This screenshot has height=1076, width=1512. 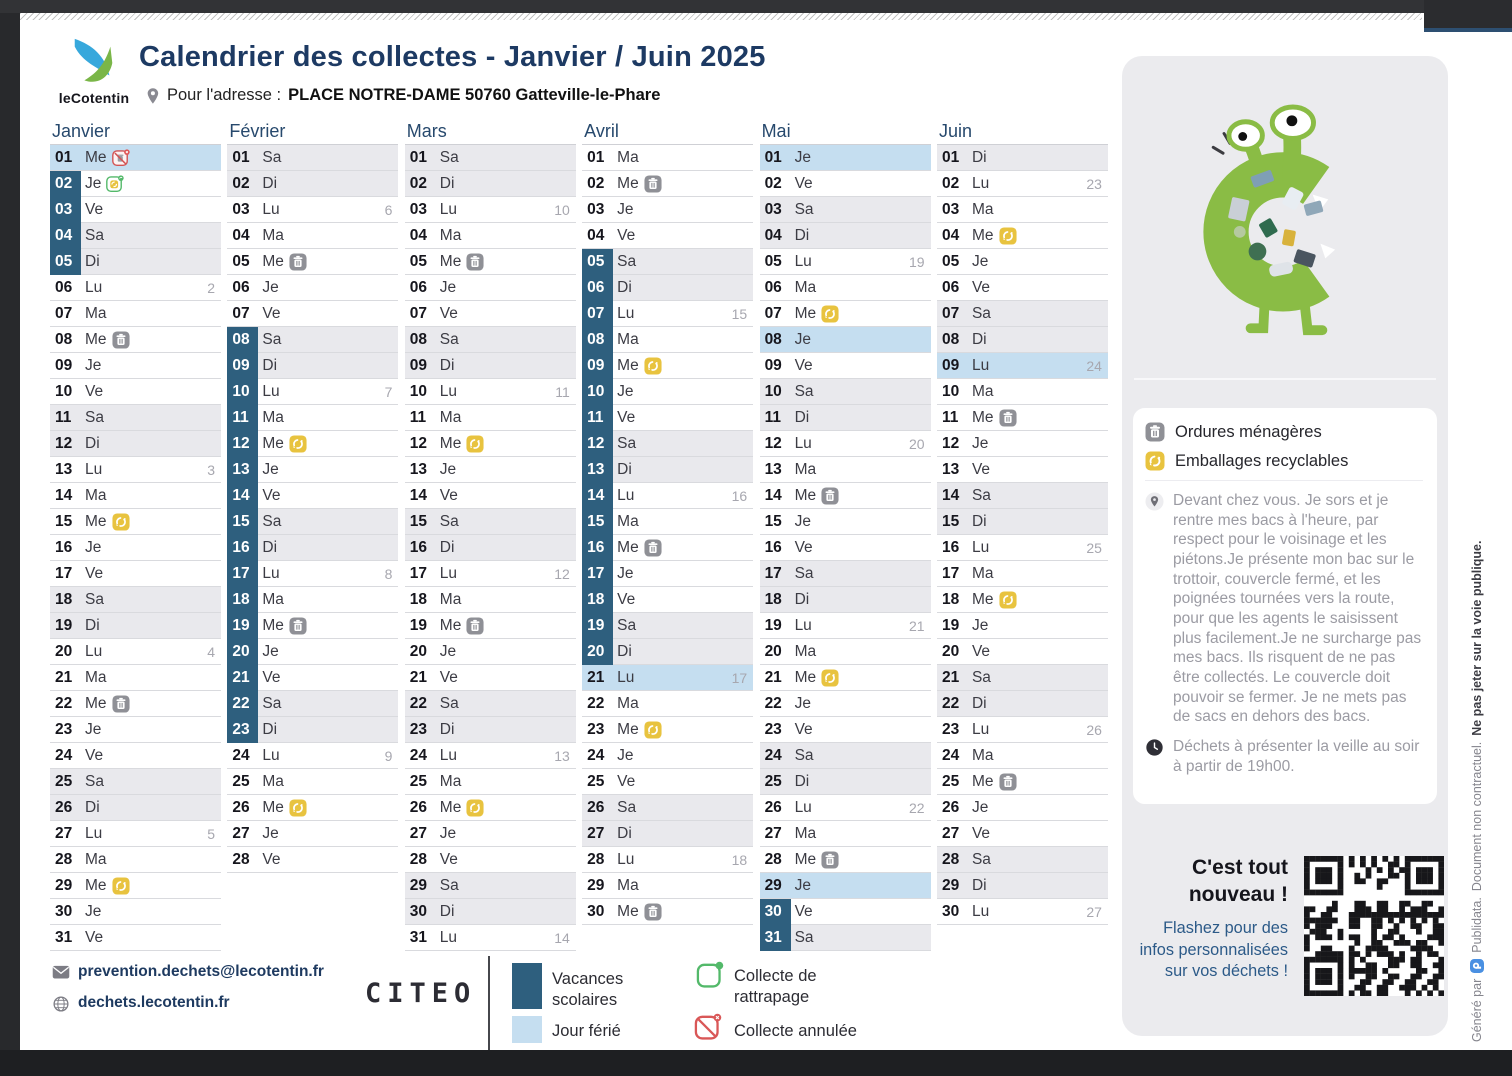 What do you see at coordinates (313, 236) in the screenshot?
I see `day-row: 04 Ma` at bounding box center [313, 236].